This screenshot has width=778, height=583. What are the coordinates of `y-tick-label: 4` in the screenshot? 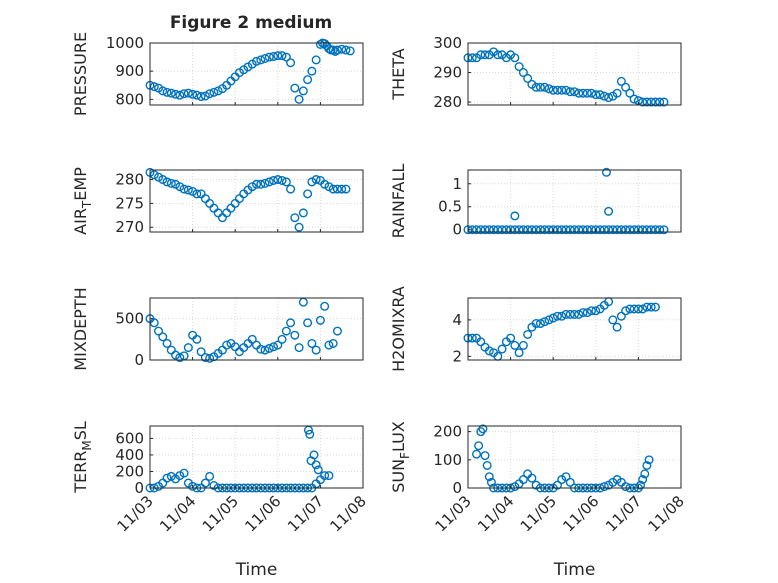 It's located at (457, 320).